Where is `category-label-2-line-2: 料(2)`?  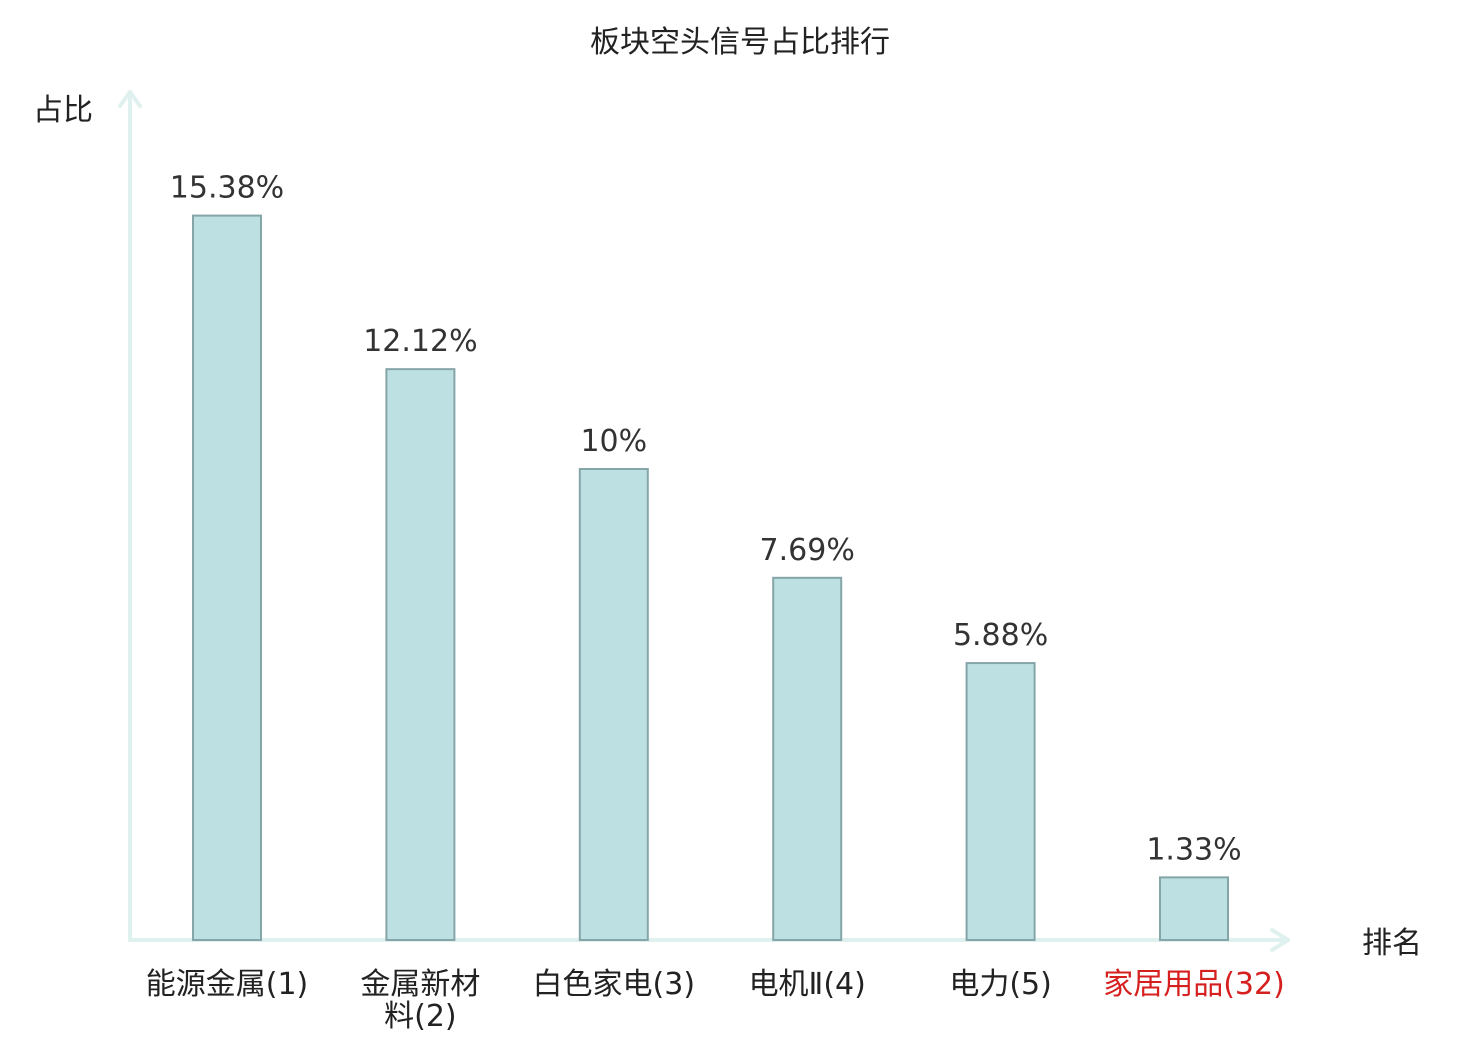
category-label-2-line-2: 料(2) is located at coordinates (420, 1016).